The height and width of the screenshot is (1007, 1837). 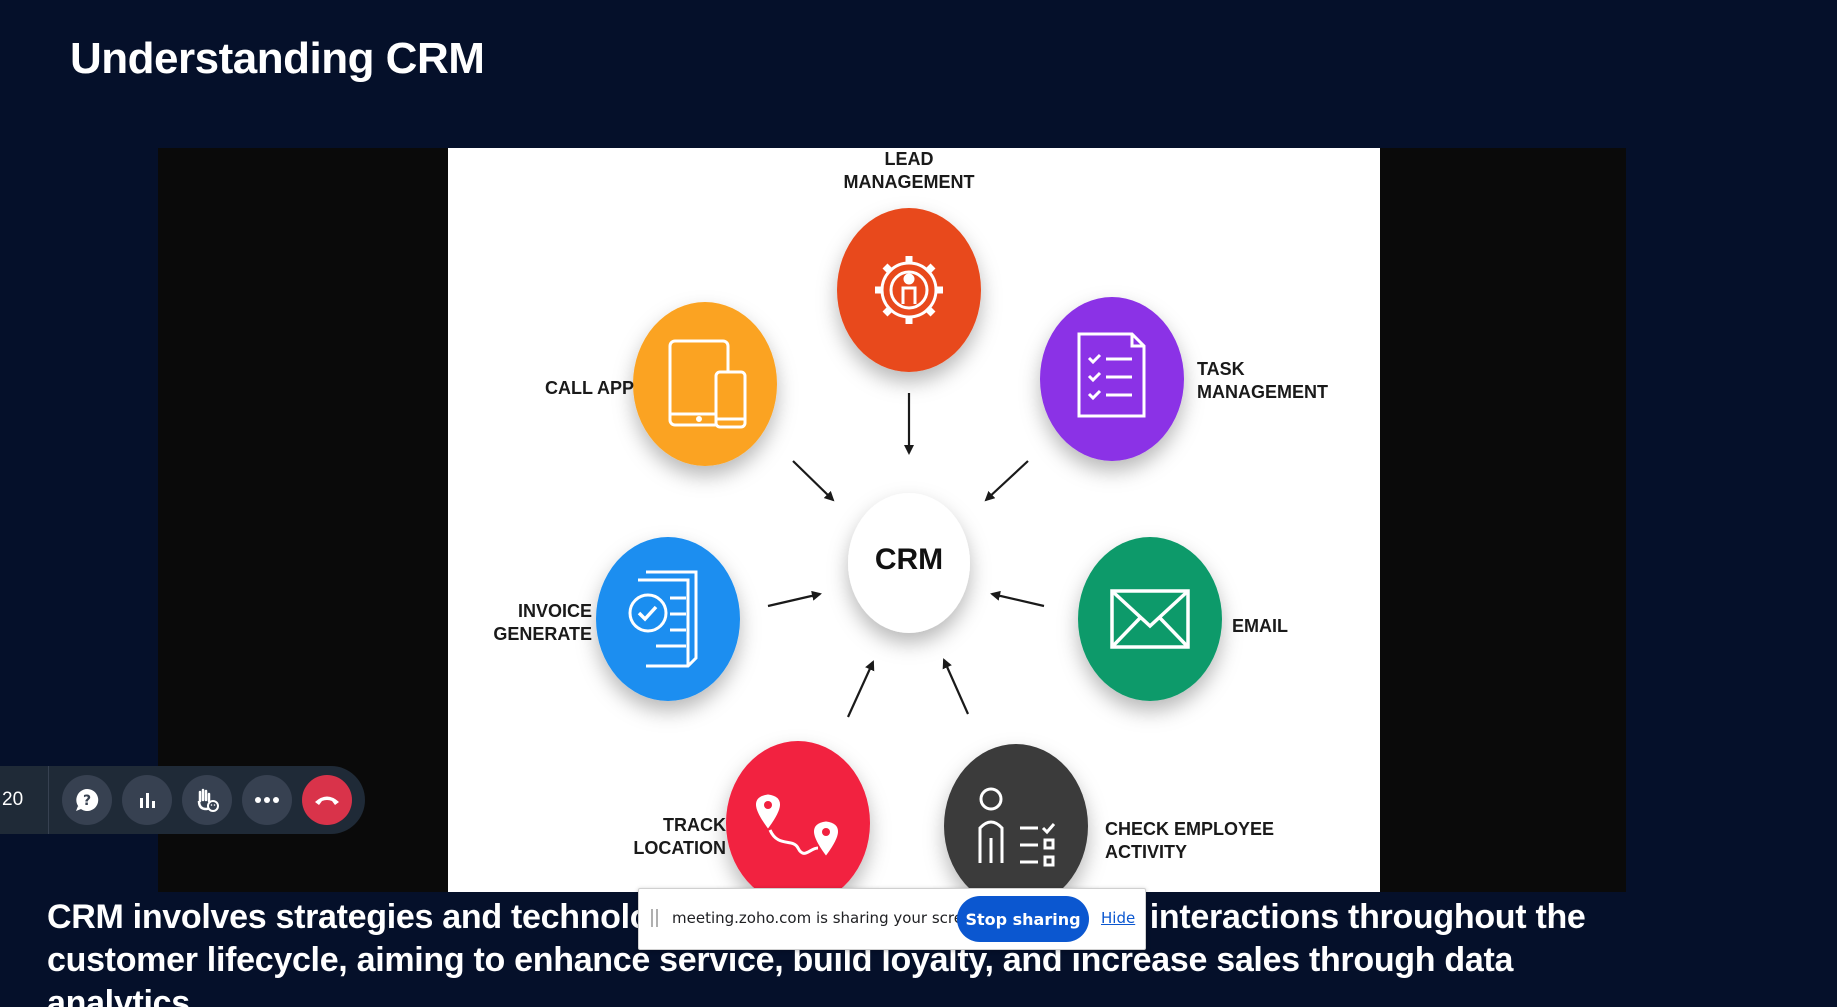 What do you see at coordinates (1190, 840) in the screenshot?
I see `check-employee-activity-label: CHECK EMPLOYEE ACTIVITY` at bounding box center [1190, 840].